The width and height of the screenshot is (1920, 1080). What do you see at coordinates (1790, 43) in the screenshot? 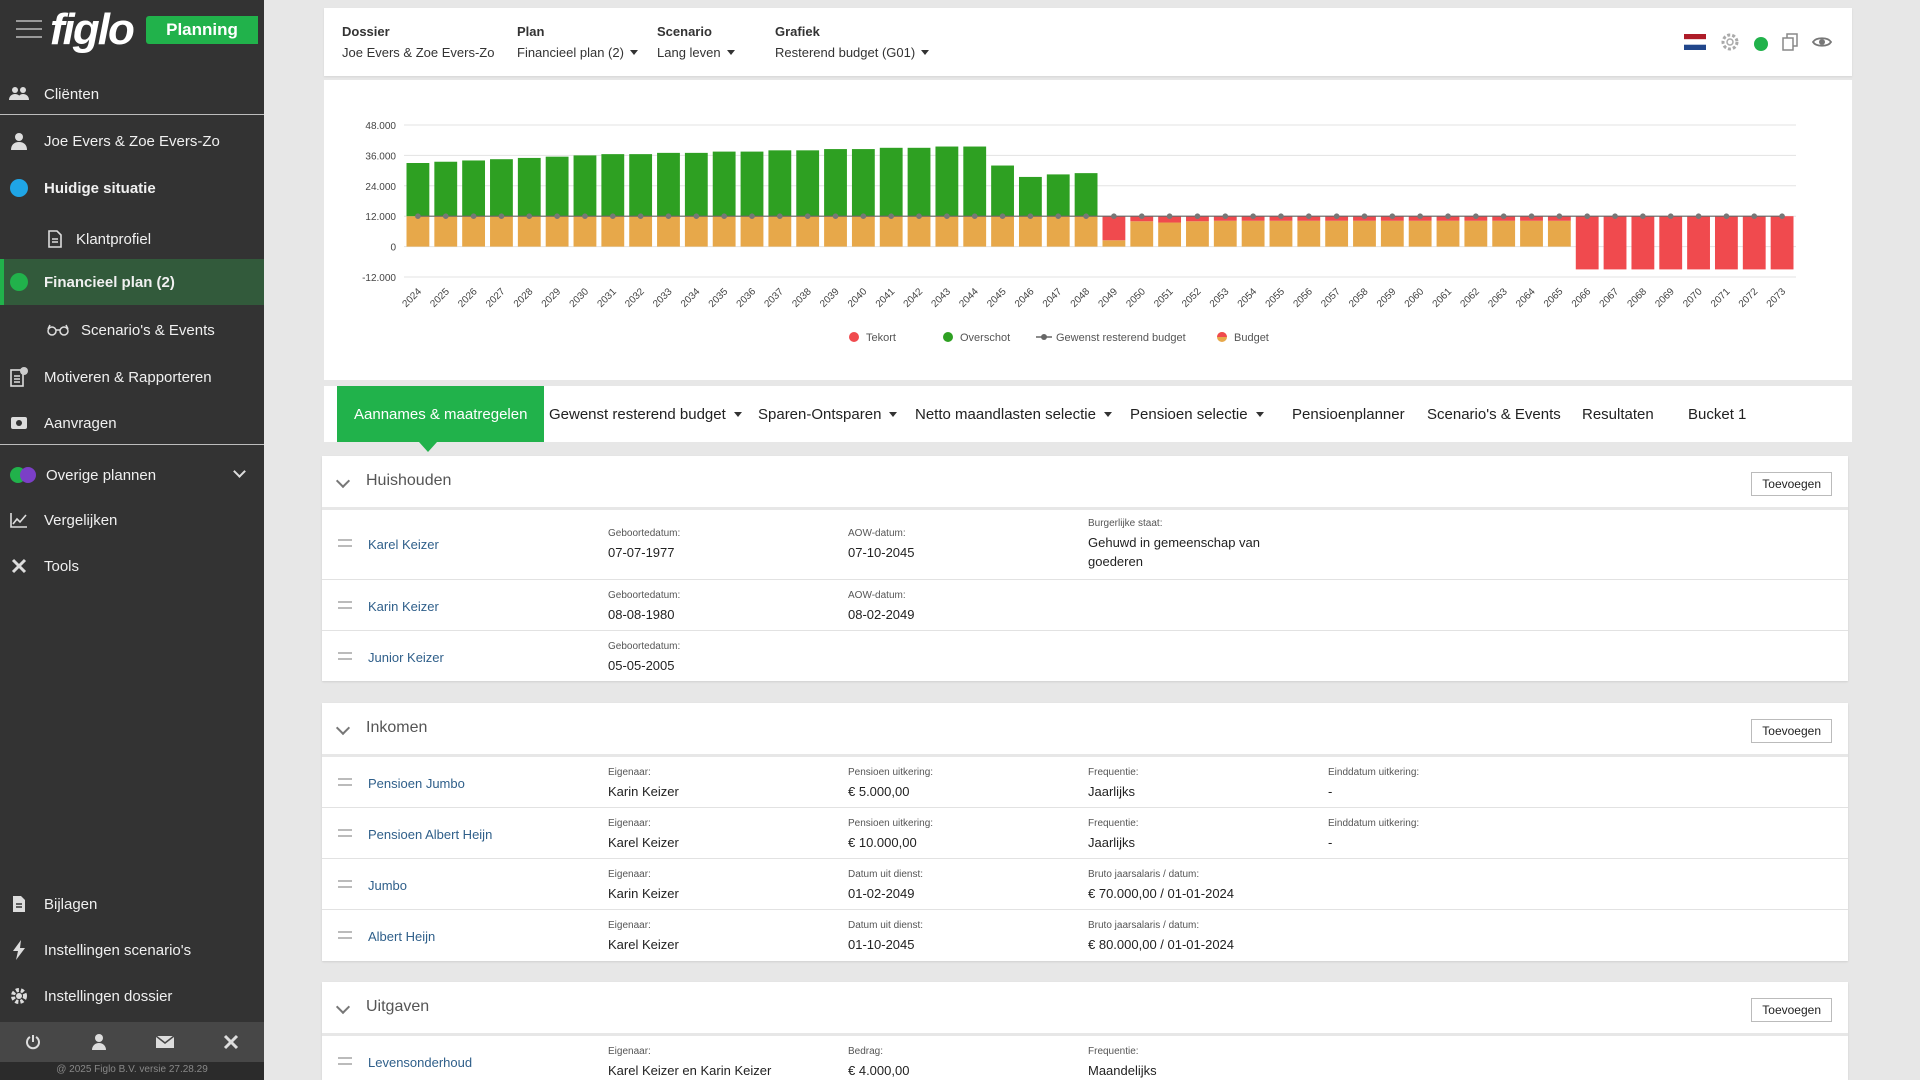
I see `copy-icon` at bounding box center [1790, 43].